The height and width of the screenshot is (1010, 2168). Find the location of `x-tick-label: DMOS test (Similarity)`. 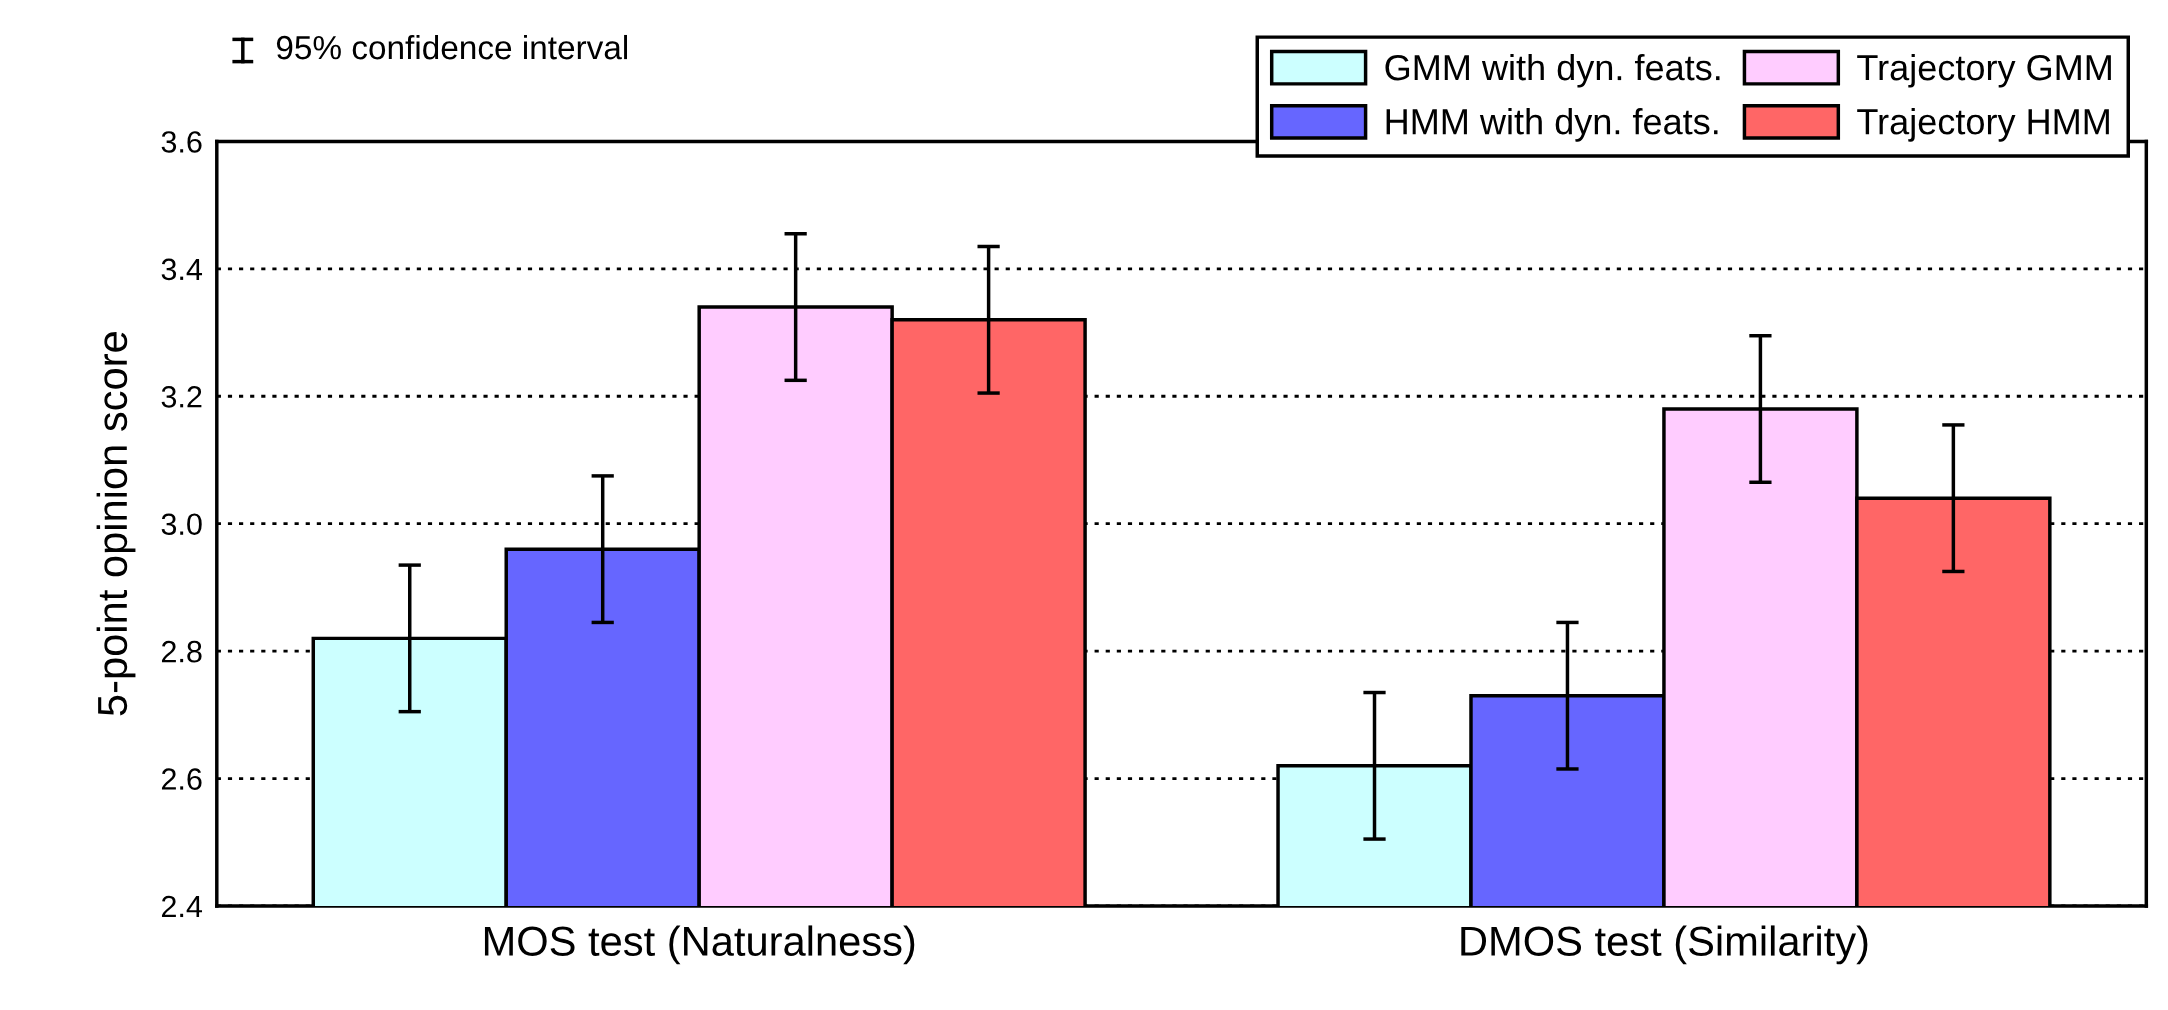

x-tick-label: DMOS test (Similarity) is located at coordinates (1664, 945).